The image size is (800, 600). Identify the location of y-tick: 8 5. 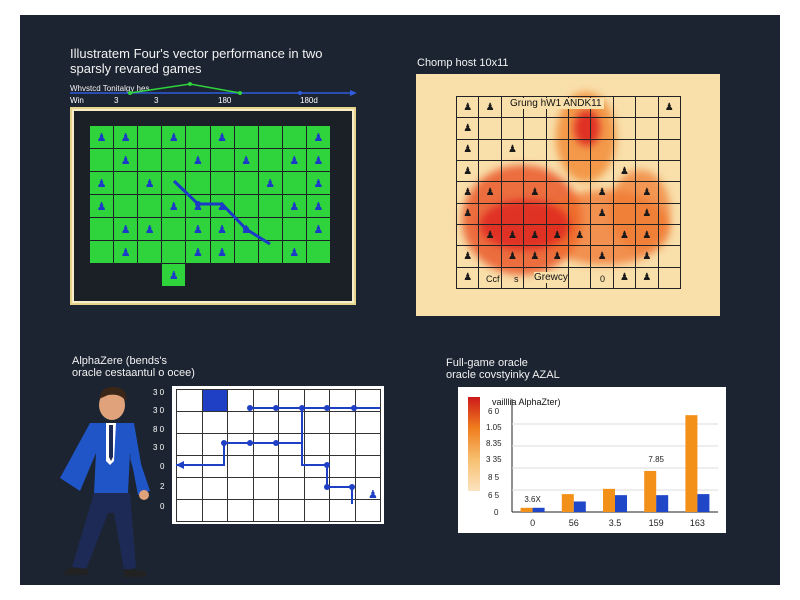
(494, 477).